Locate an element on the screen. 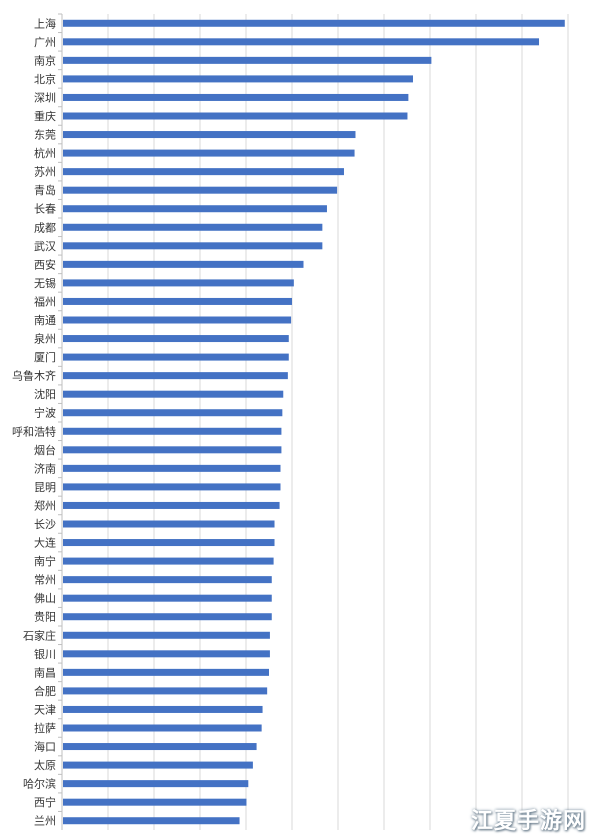  category-label: 南宁 is located at coordinates (45, 561).